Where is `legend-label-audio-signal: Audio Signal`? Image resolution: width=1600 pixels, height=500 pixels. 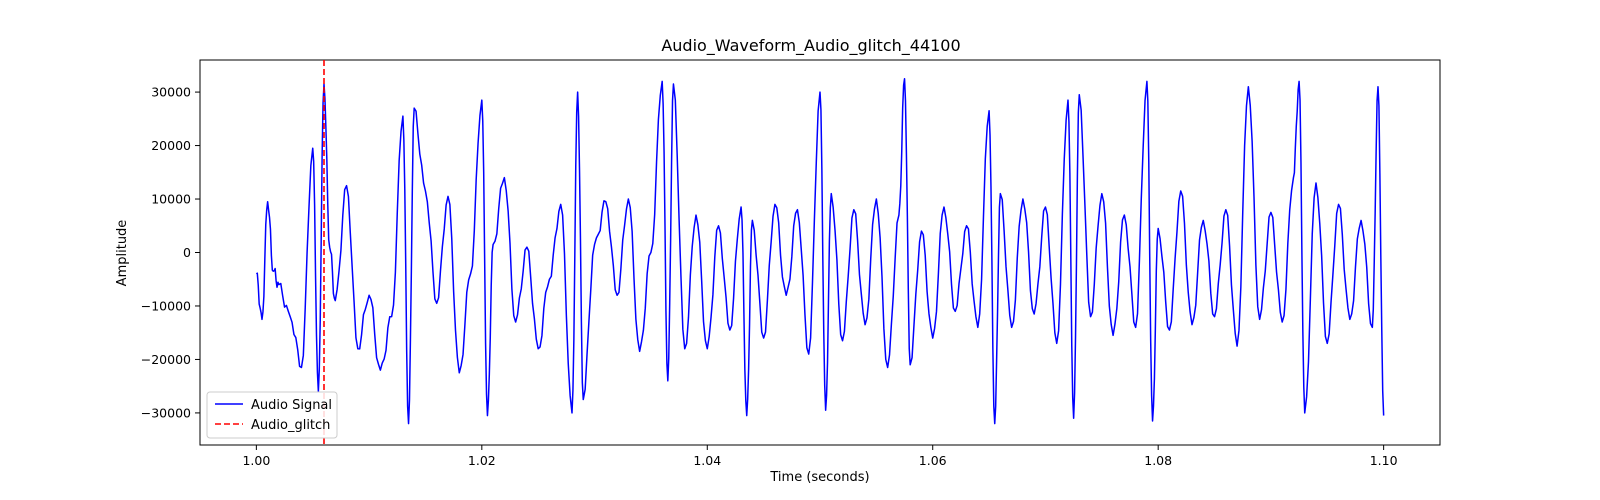 legend-label-audio-signal: Audio Signal is located at coordinates (291, 405).